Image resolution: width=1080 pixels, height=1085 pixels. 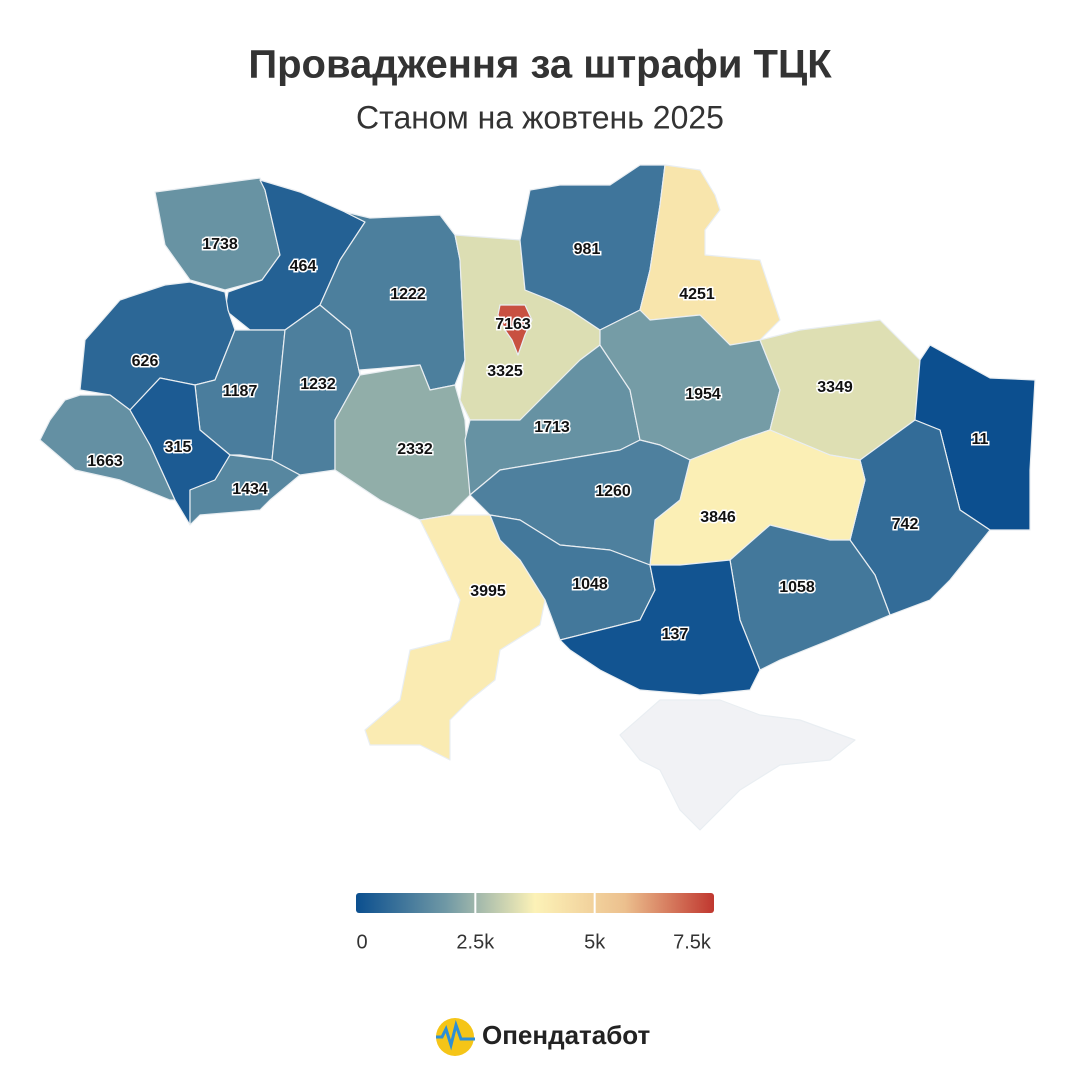 I want to click on region-value-label: 1187, so click(x=240, y=391).